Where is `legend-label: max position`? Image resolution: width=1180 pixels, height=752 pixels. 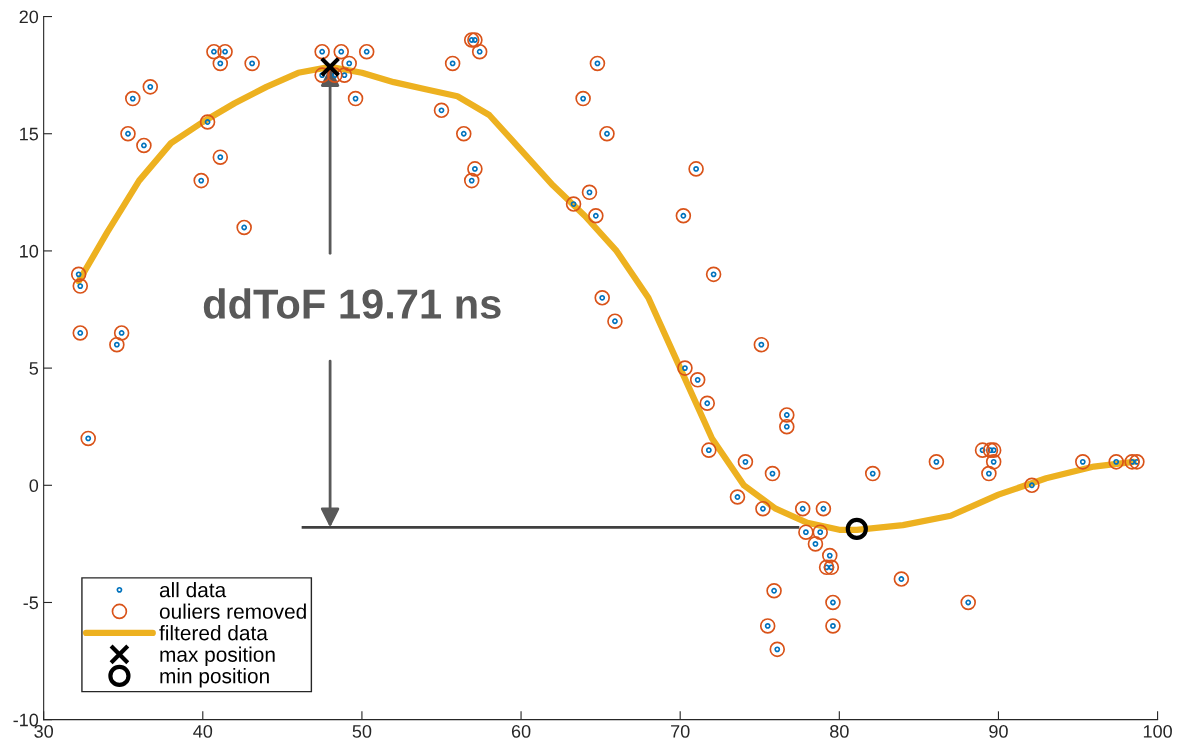 legend-label: max position is located at coordinates (217, 656).